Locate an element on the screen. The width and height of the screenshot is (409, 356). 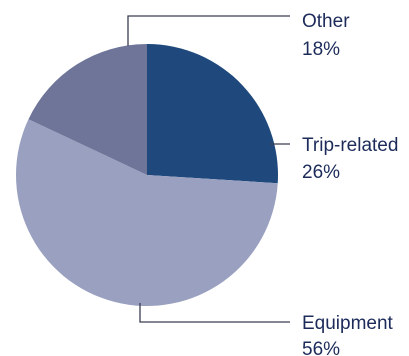
leader-line-other is located at coordinates (208, 30).